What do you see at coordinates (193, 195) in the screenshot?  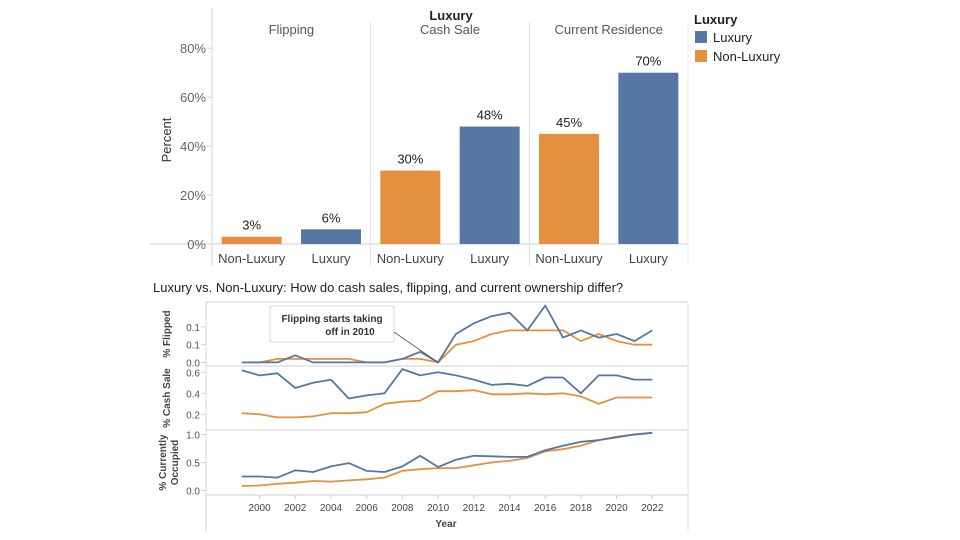 I see `bar-y-tick-label: 20%` at bounding box center [193, 195].